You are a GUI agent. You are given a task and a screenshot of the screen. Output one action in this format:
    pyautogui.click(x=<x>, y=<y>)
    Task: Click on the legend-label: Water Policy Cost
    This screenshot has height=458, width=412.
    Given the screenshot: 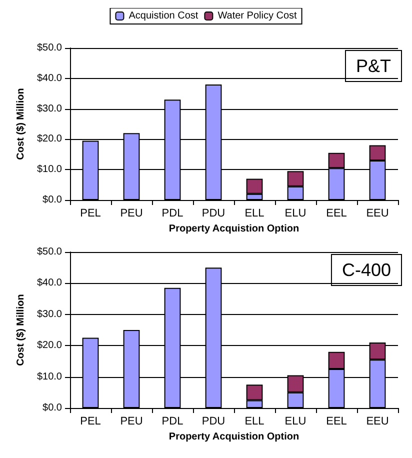 What is the action you would take?
    pyautogui.click(x=258, y=16)
    